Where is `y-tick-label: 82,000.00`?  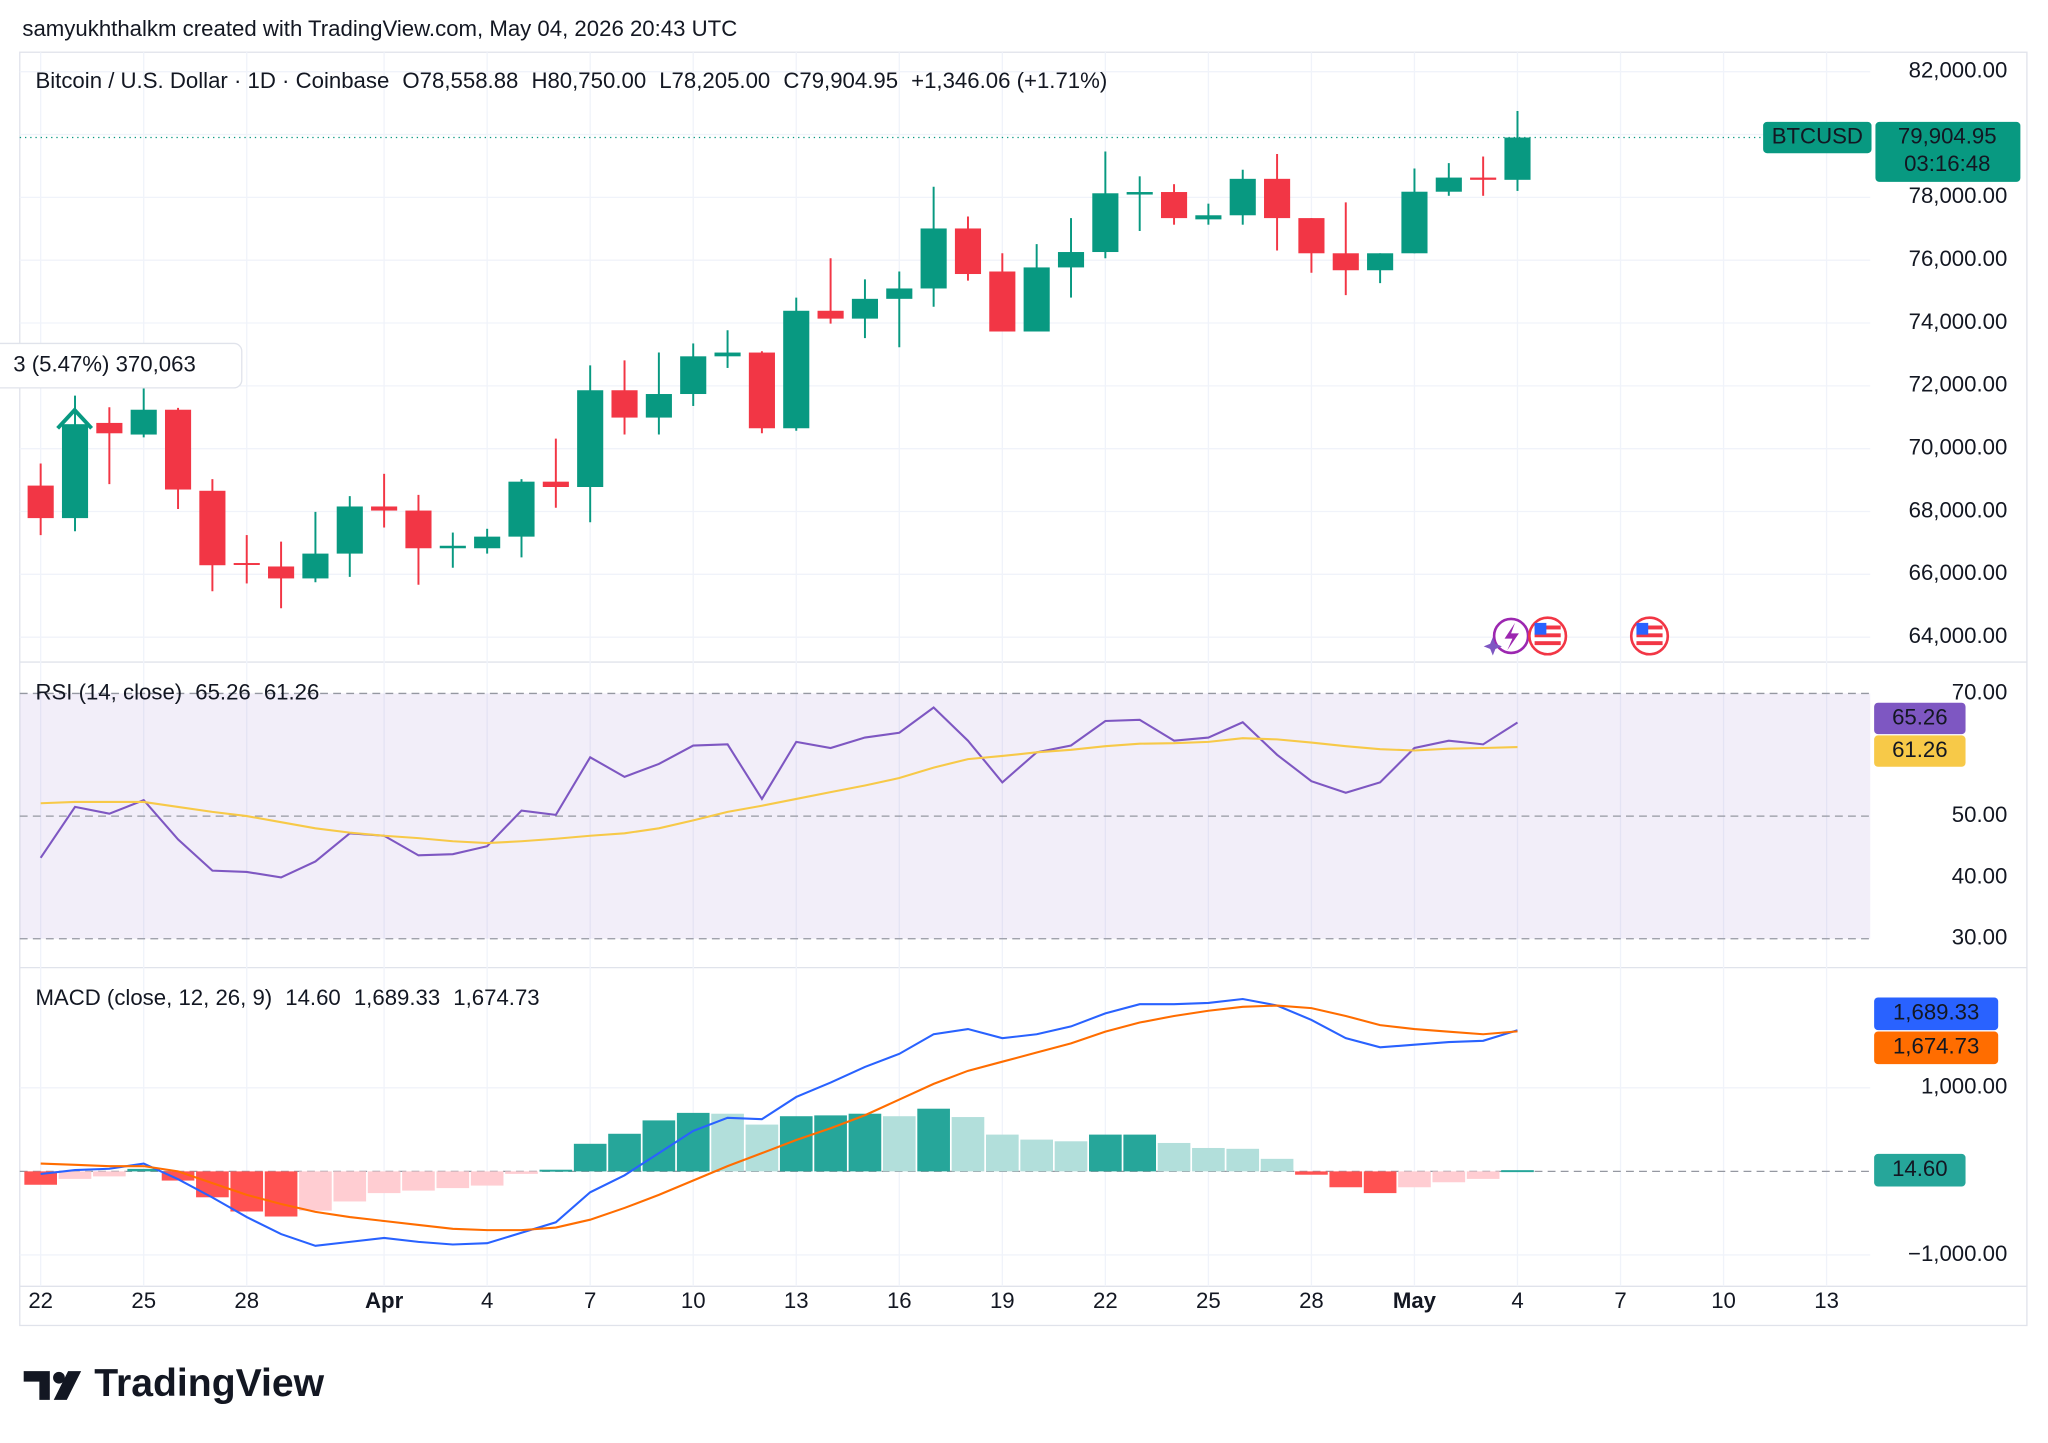 y-tick-label: 82,000.00 is located at coordinates (1958, 70).